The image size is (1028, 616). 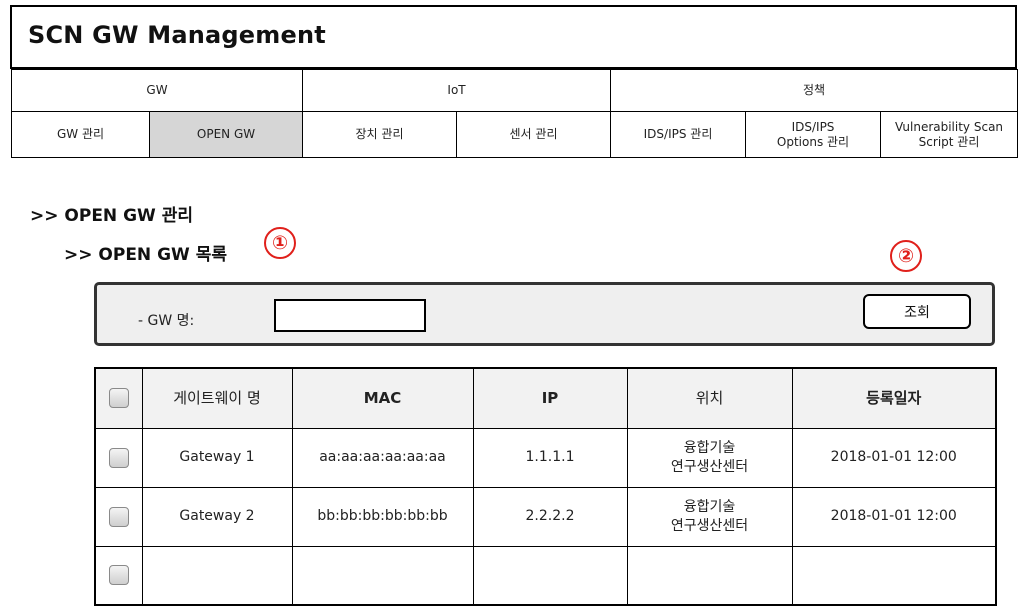 I want to click on cell-location, so click(x=709, y=575).